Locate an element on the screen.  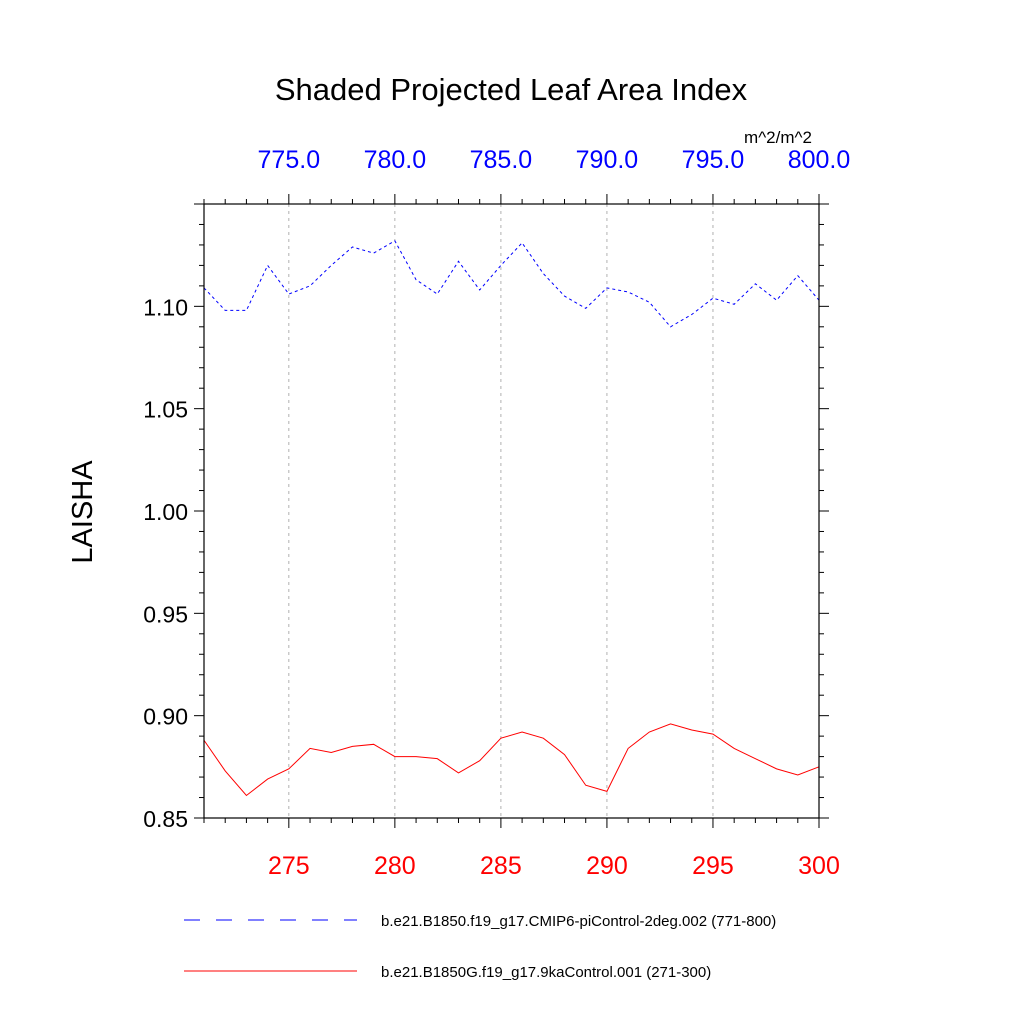
top-tick-label: 800.0 is located at coordinates (819, 160).